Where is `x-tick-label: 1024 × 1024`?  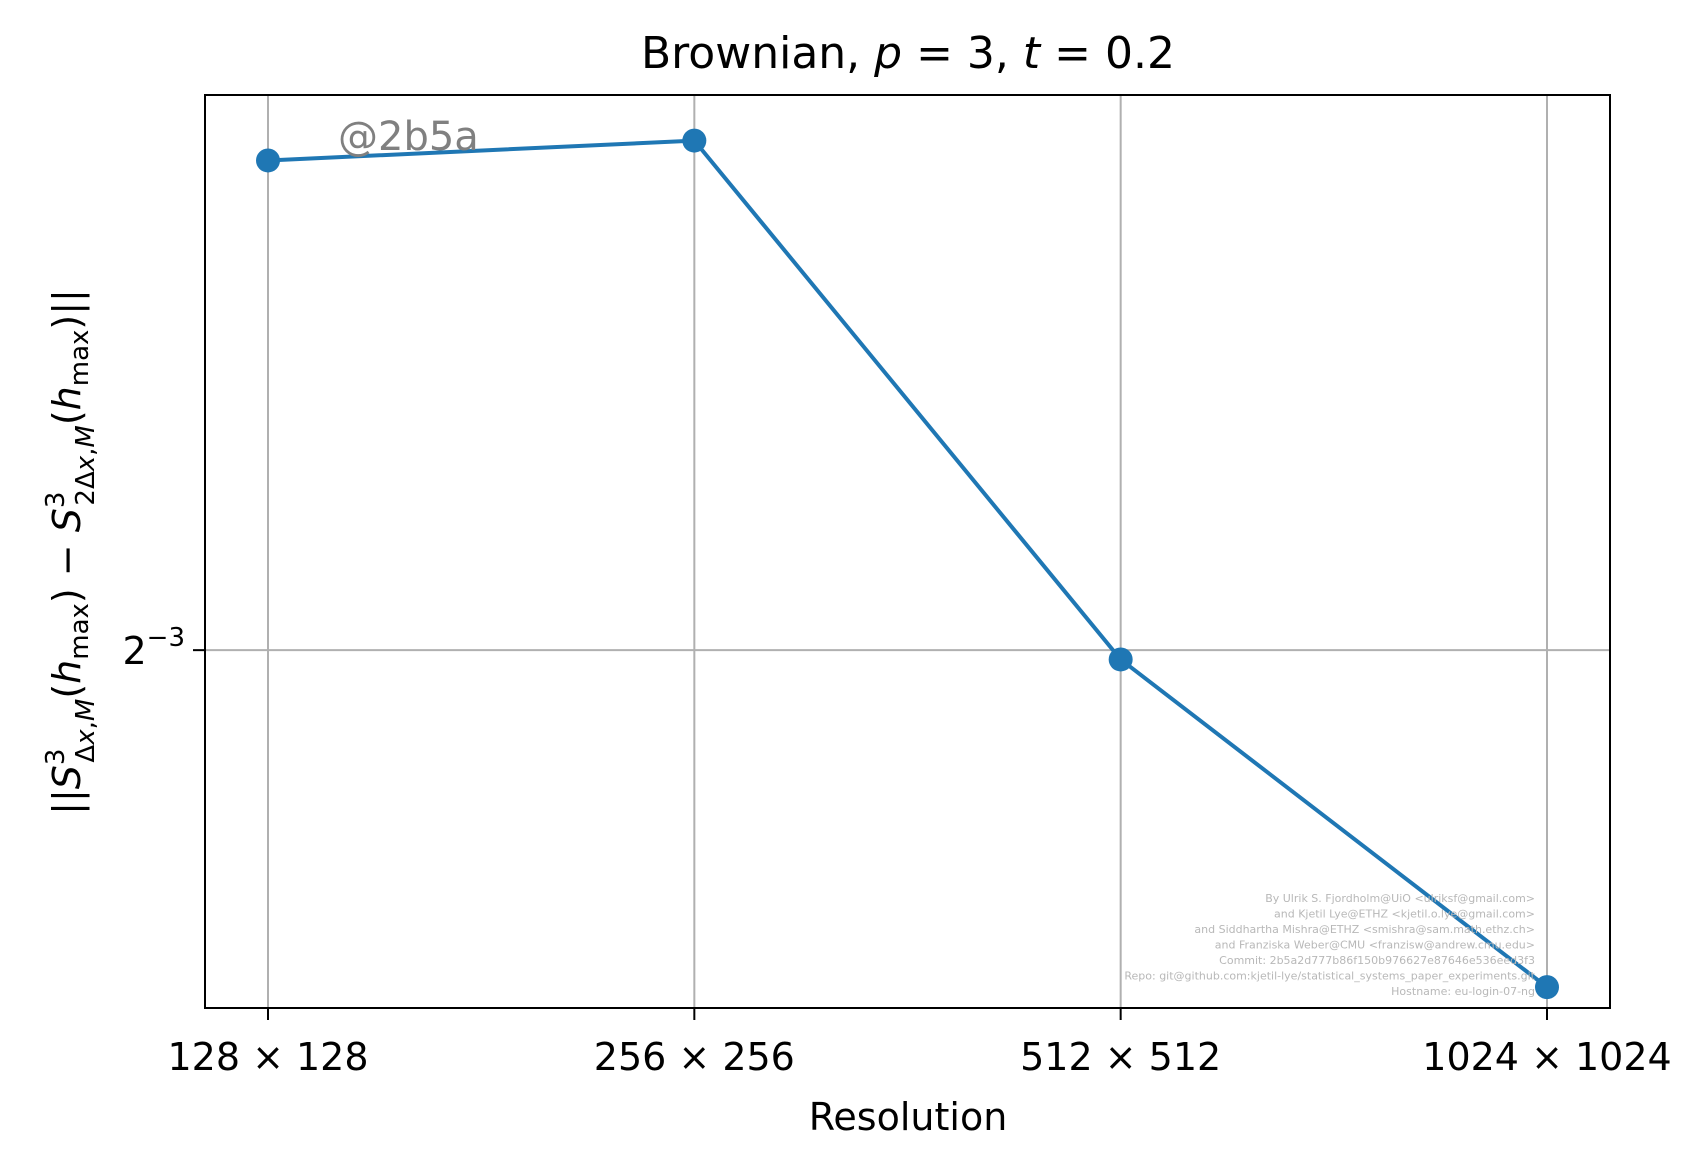 x-tick-label: 1024 × 1024 is located at coordinates (1546, 1057).